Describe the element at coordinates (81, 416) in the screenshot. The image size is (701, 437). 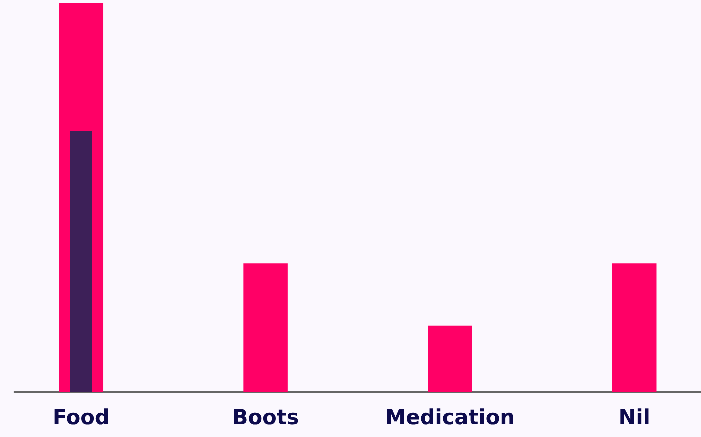
I see `x-tick-label: Food` at that location.